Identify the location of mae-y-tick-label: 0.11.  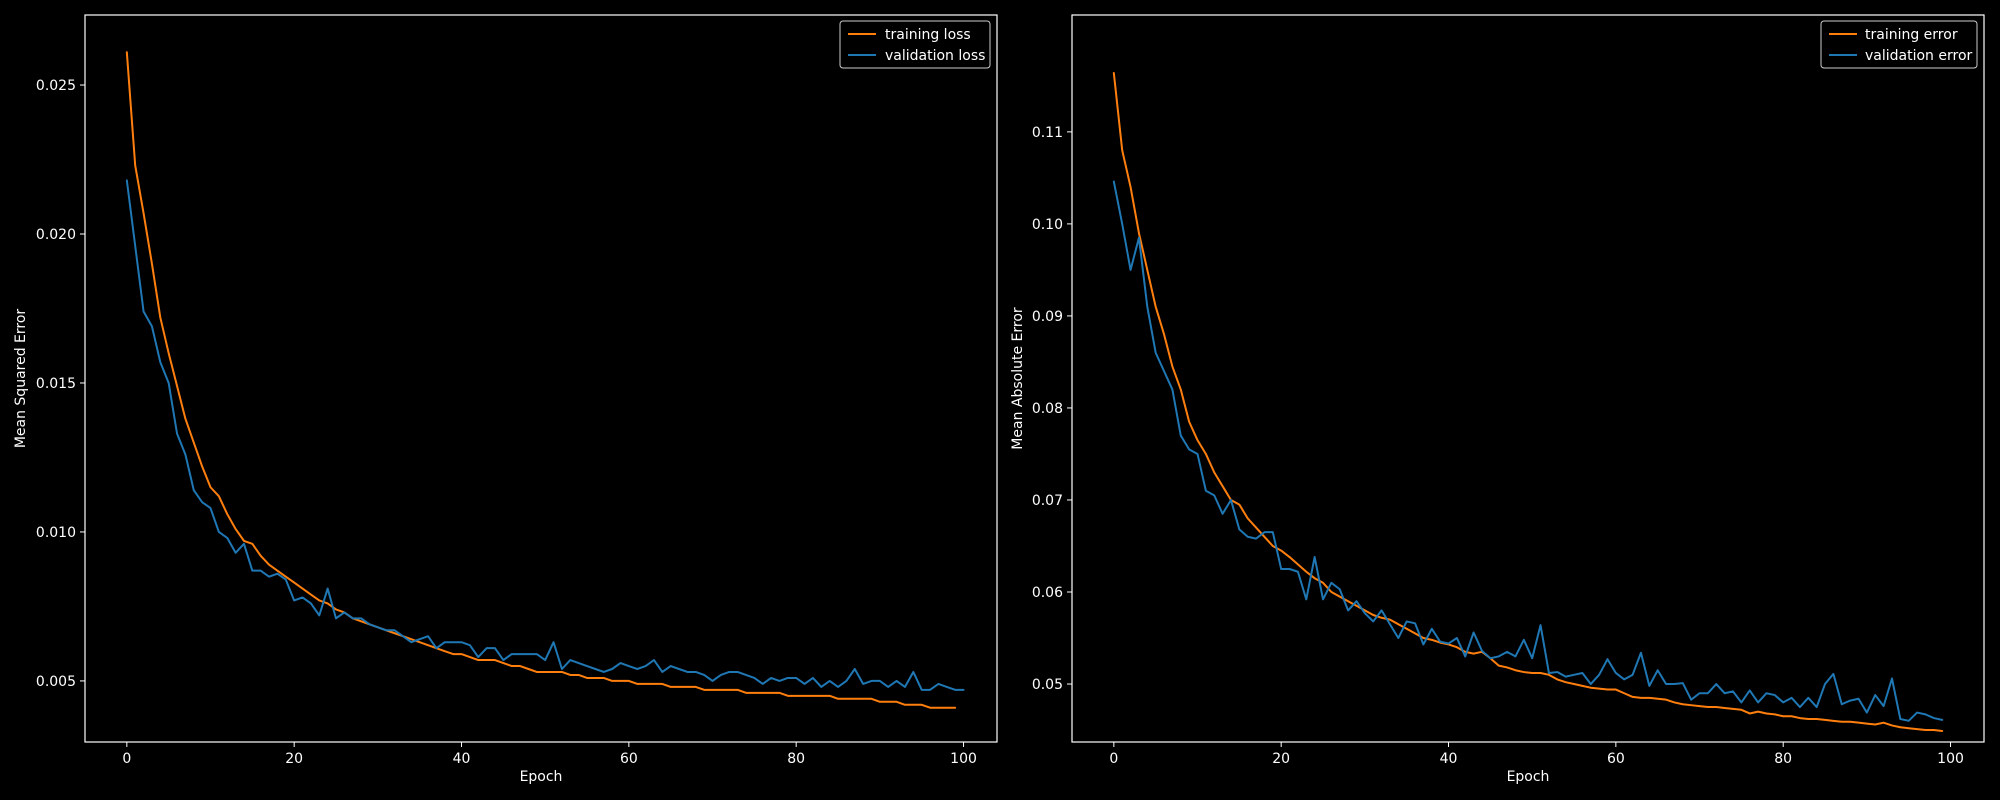
(1047, 133).